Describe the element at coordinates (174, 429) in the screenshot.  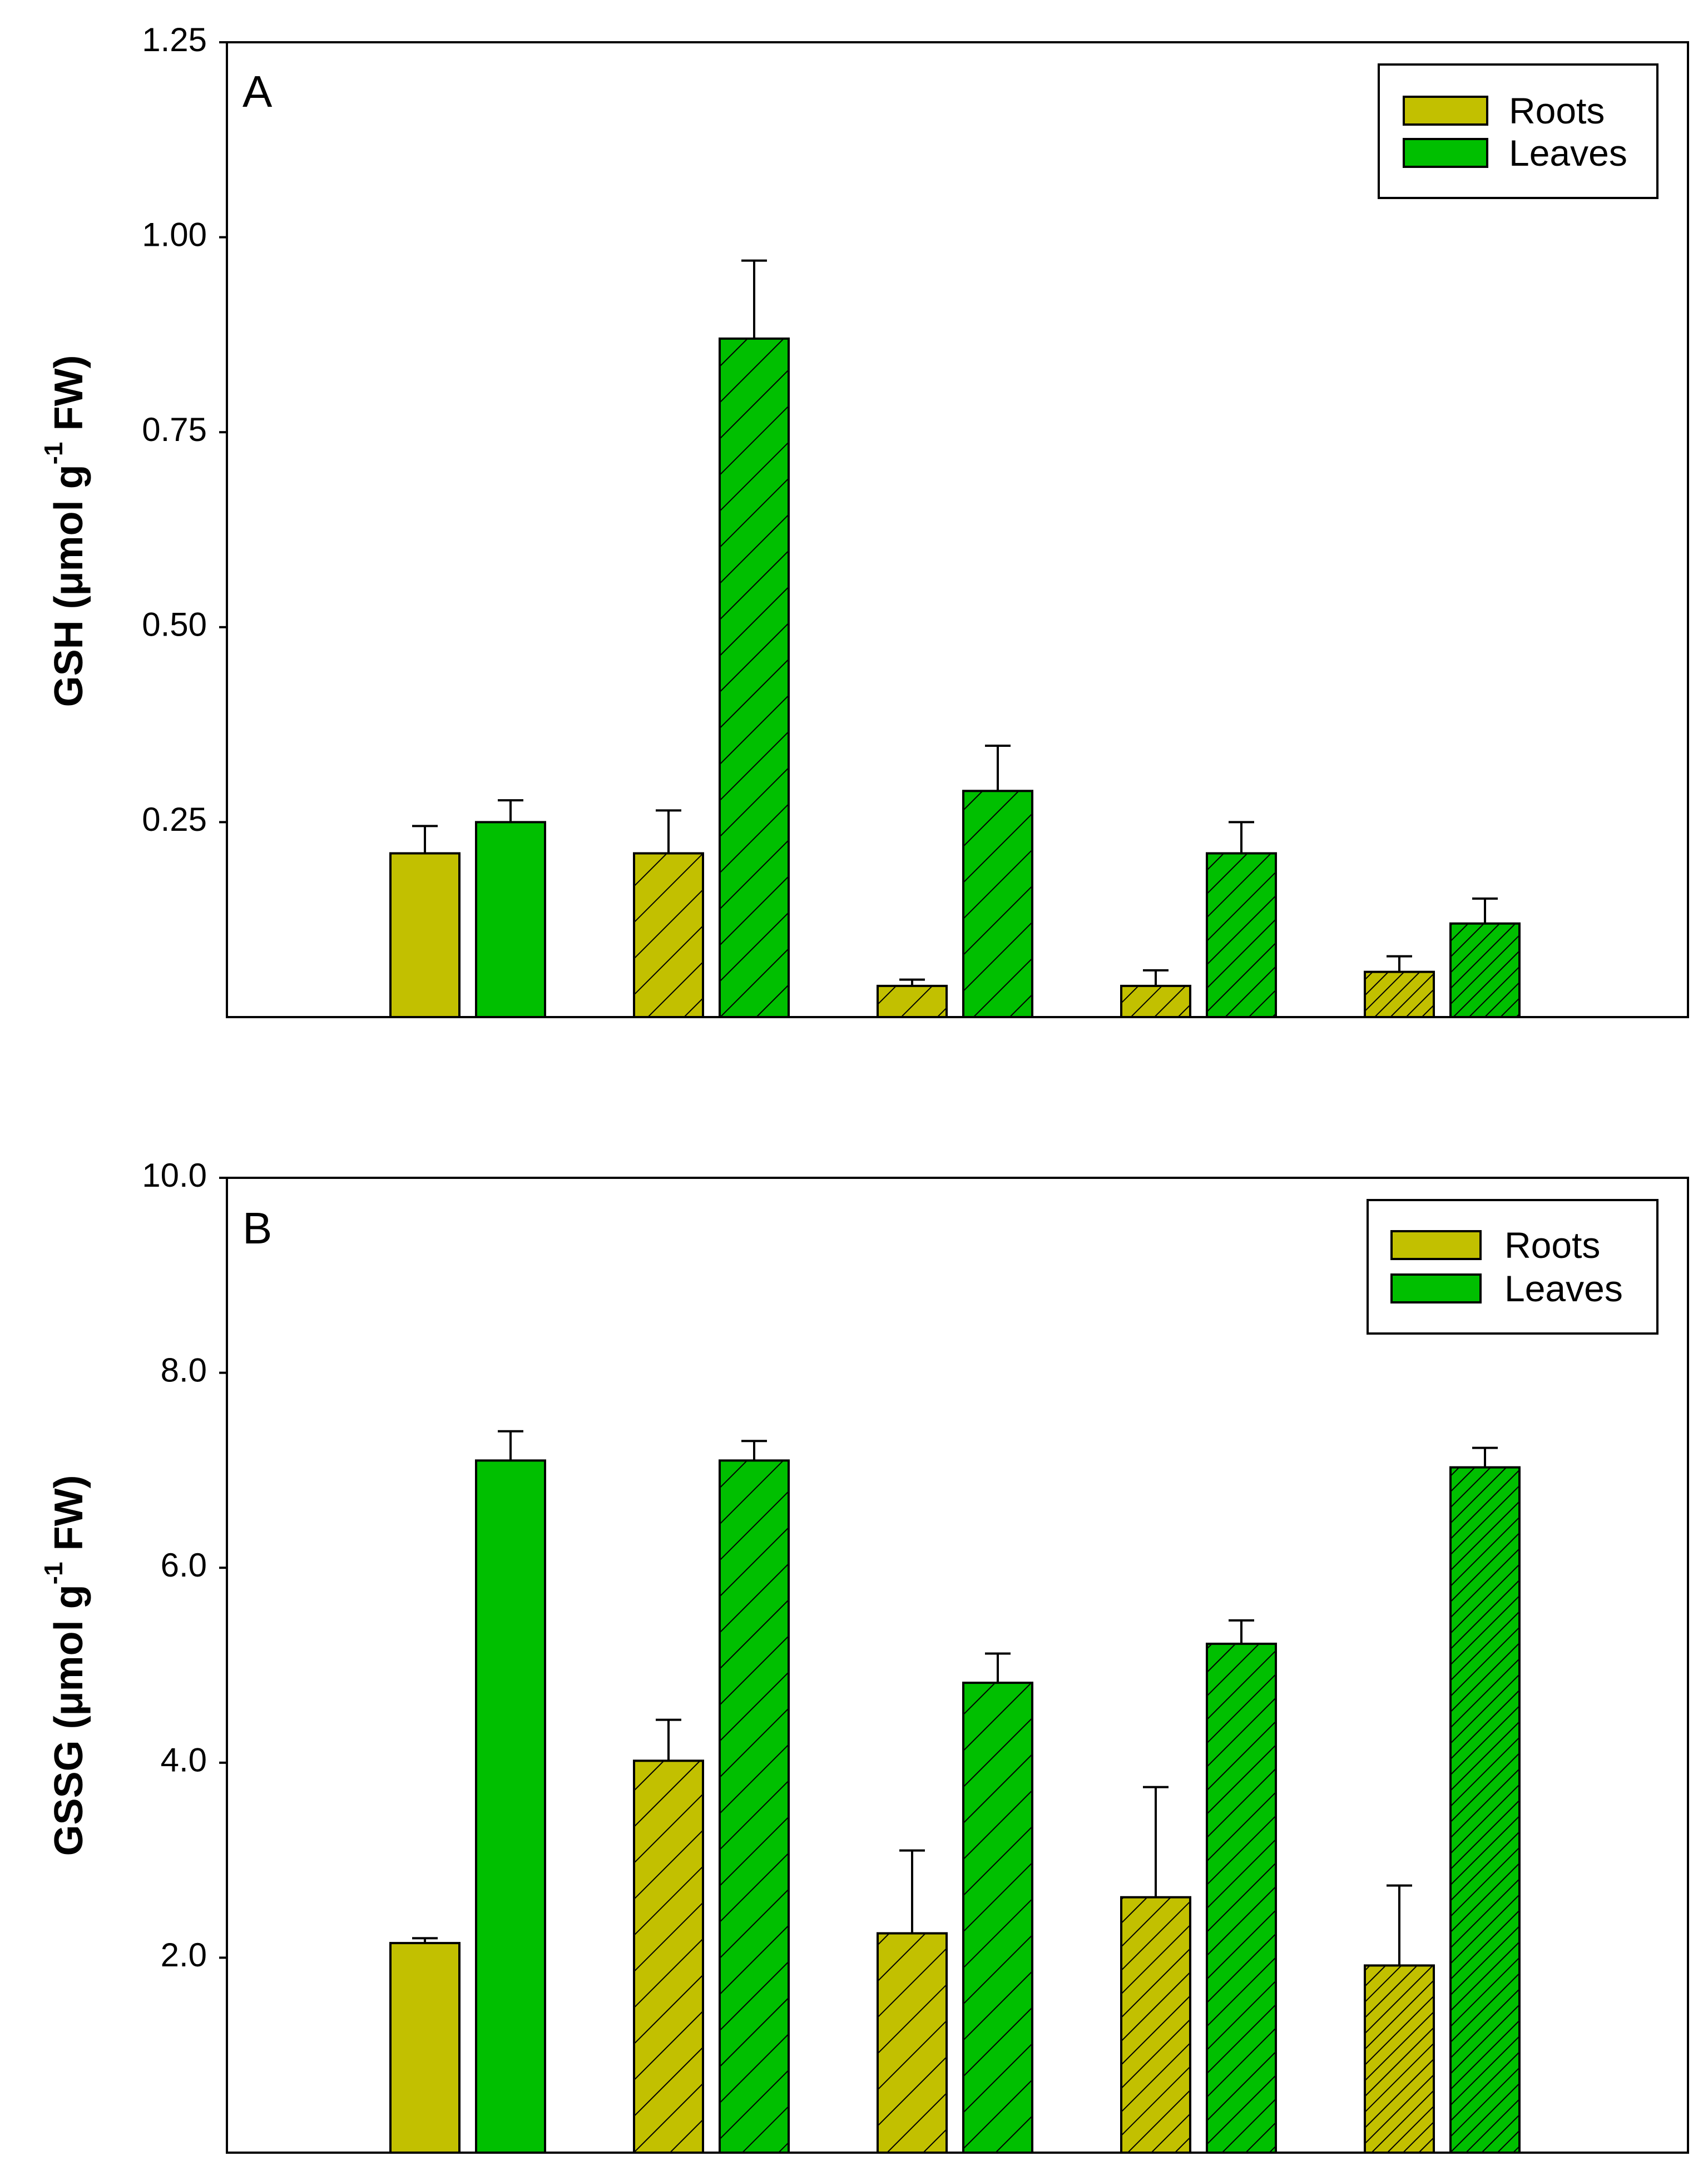
I see `y-tick-label: 0.75` at that location.